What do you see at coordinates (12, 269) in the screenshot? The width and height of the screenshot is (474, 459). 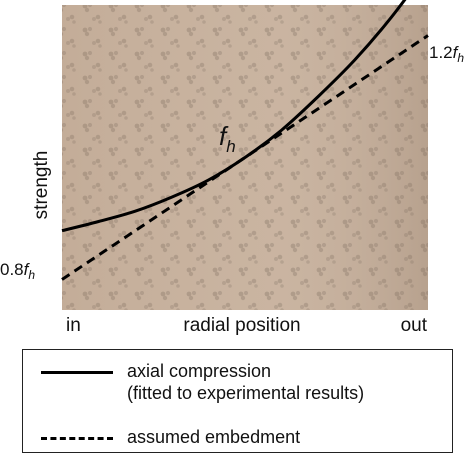 I see `low-coef: 0.8` at bounding box center [12, 269].